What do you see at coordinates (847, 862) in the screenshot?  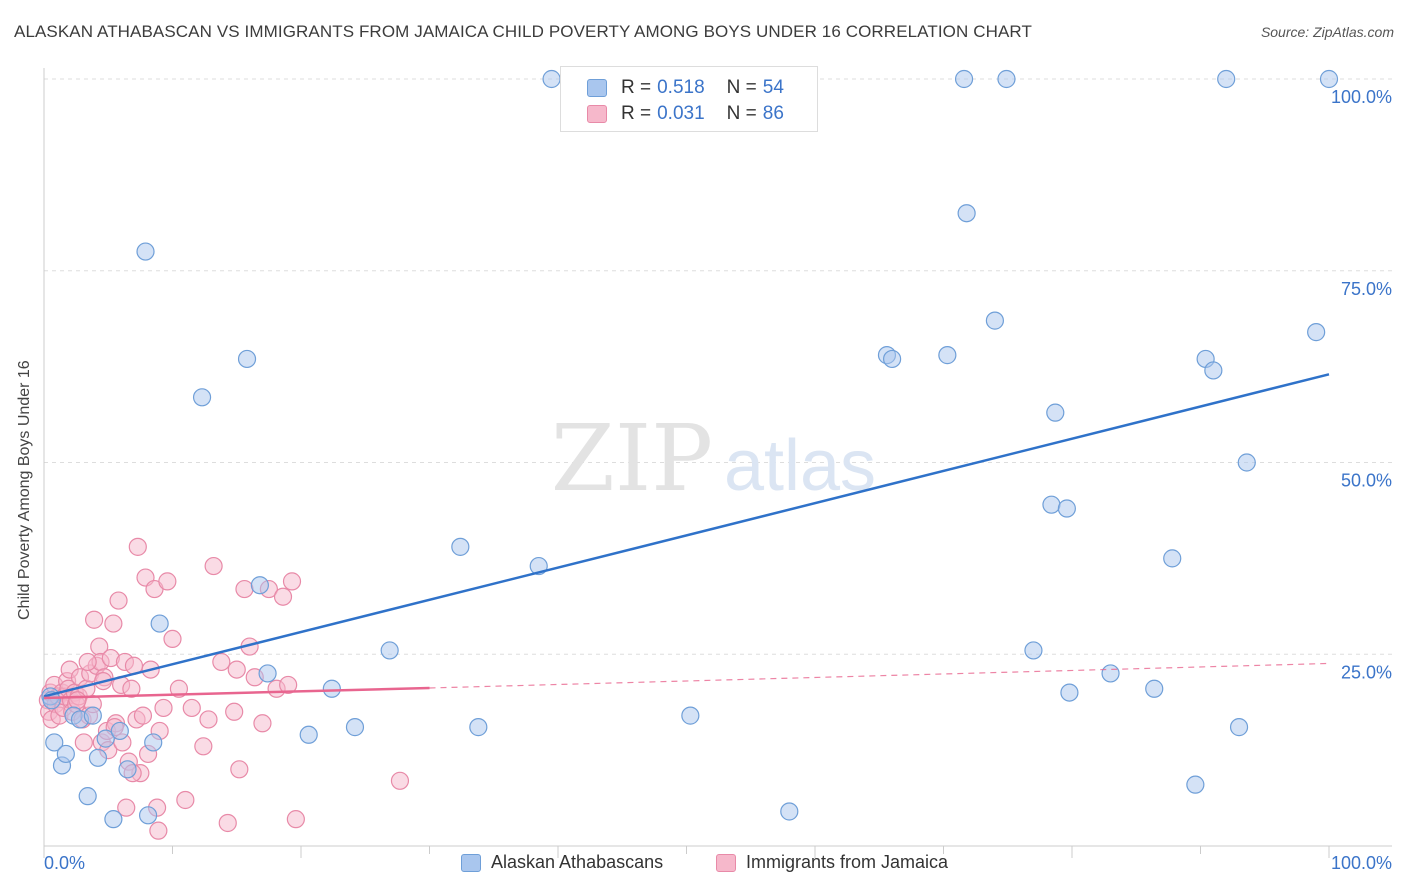 I see `legend-label-immigrants-from-jamaica: Immigrants from Jamaica` at bounding box center [847, 862].